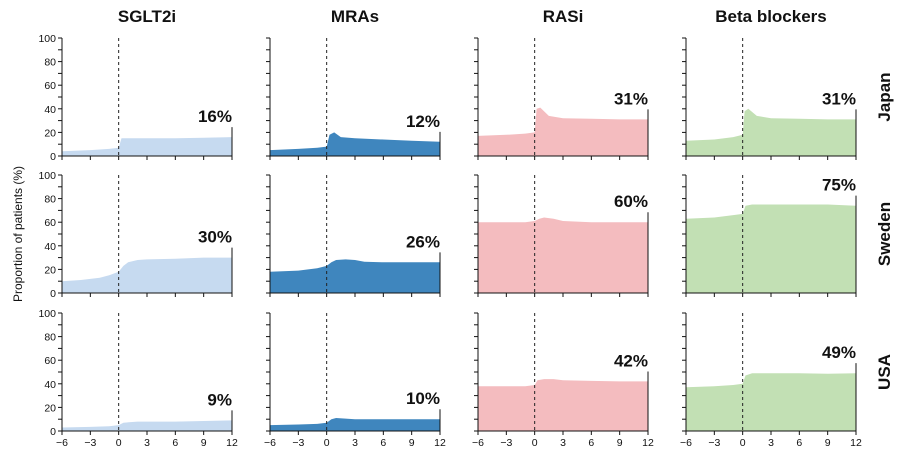 This screenshot has height=459, width=908. I want to click on column-title-mras: MRAs, so click(355, 16).